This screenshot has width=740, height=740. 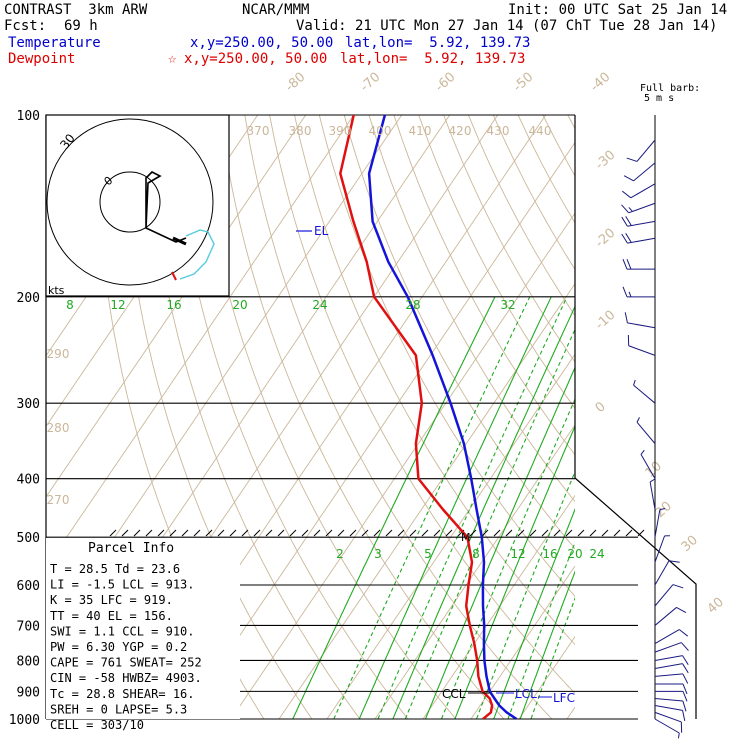 I want to click on parcel-info-panel, so click(x=143, y=628).